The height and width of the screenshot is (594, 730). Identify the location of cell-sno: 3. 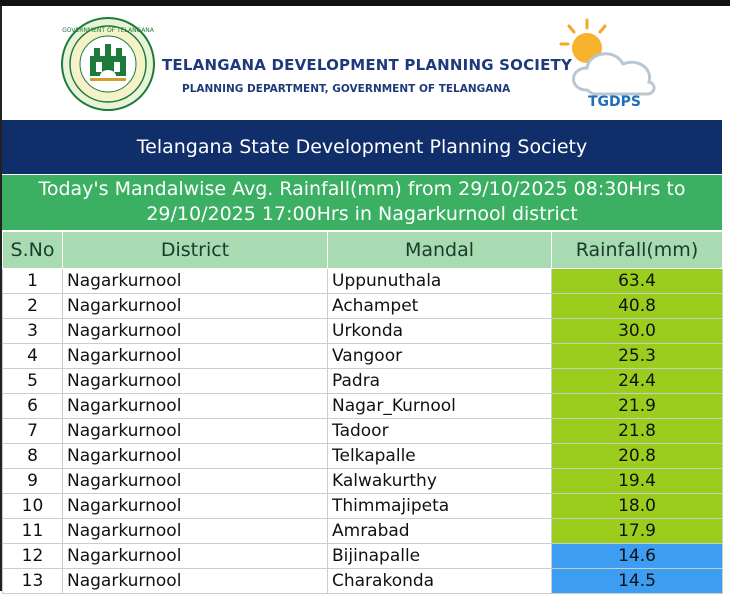
(32, 331).